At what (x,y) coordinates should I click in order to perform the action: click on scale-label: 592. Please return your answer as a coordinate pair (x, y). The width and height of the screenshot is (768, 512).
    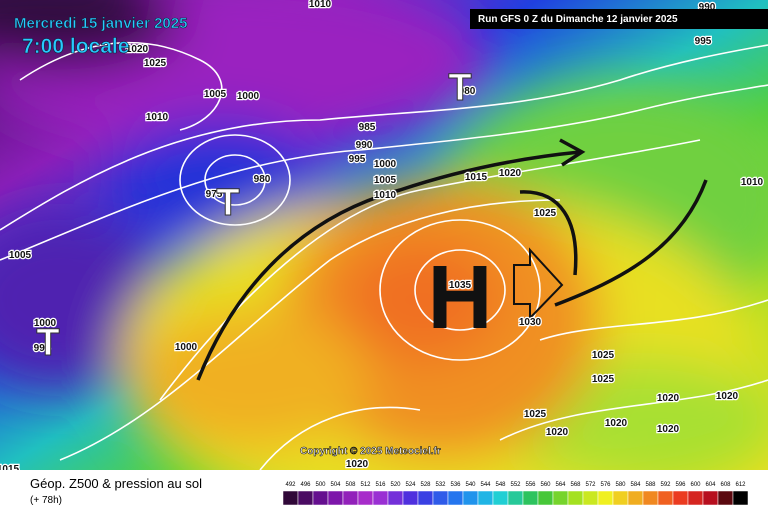
    Looking at the image, I should click on (665, 485).